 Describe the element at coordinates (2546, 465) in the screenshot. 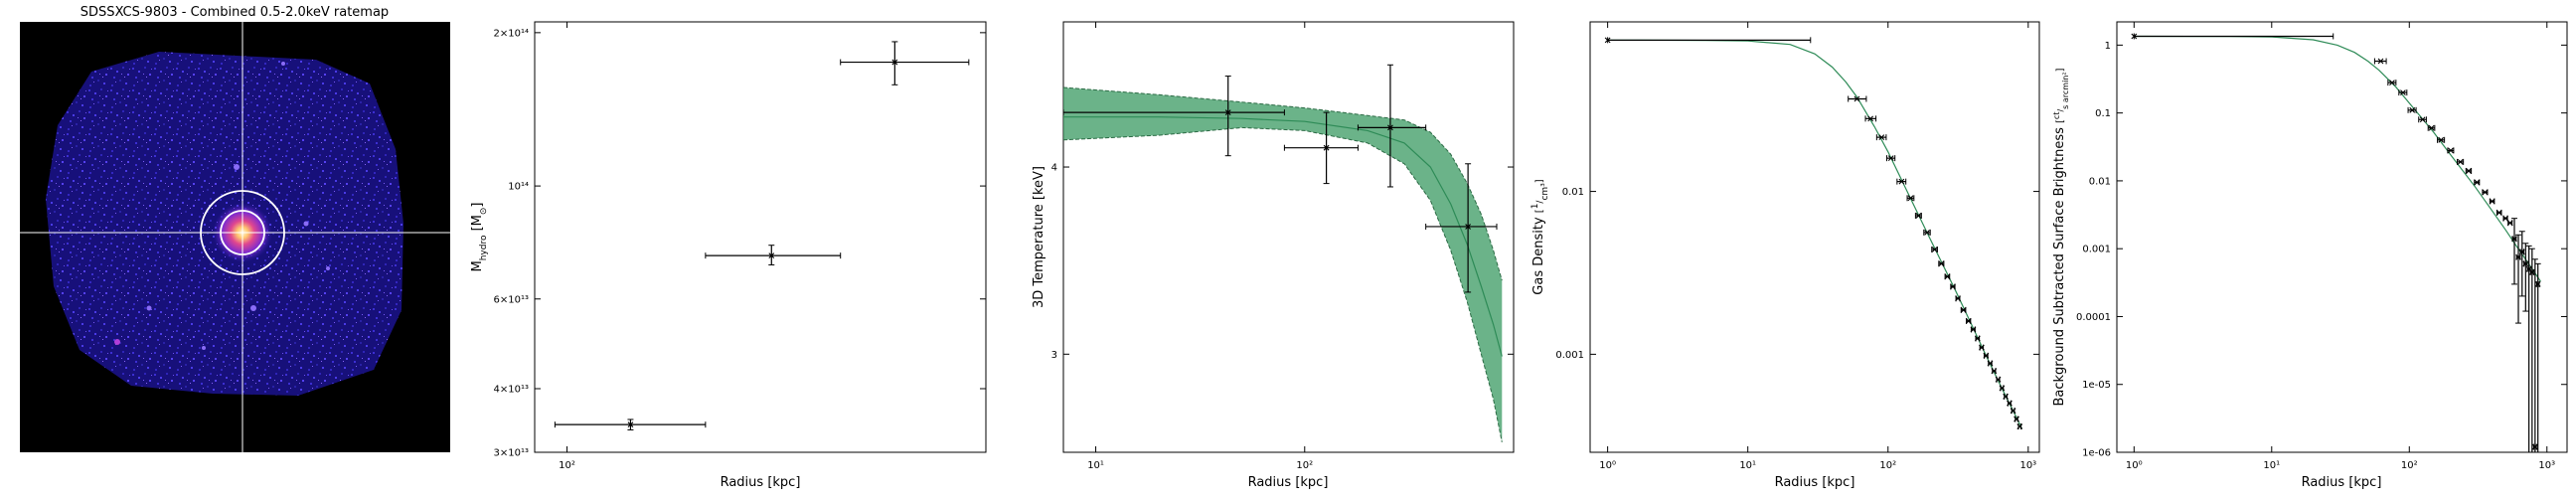

I see `brightness-x-tick-label: 10³` at that location.